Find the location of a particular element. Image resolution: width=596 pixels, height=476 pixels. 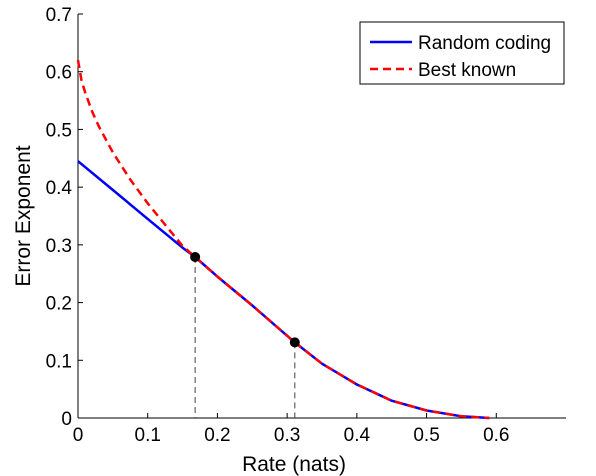

x-tick-label: 0.4 is located at coordinates (357, 435).